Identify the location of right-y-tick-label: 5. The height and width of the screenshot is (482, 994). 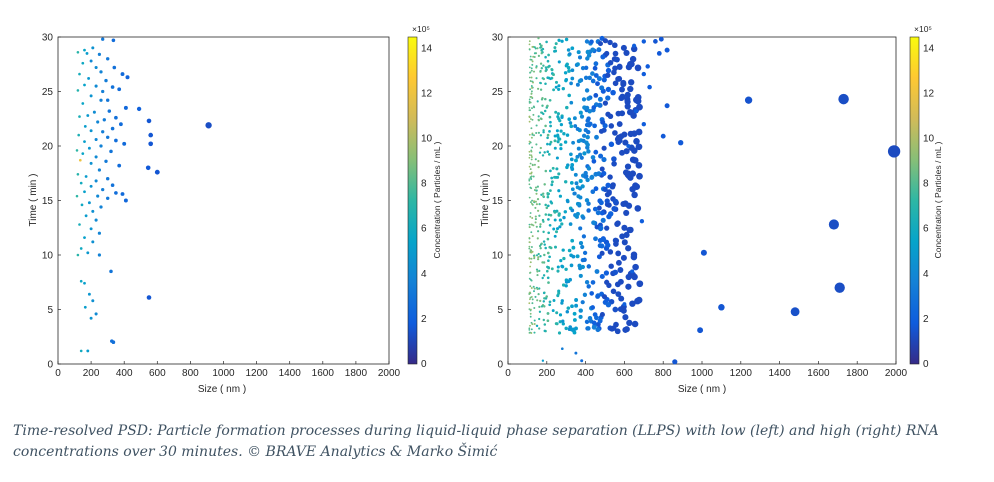
(500, 310).